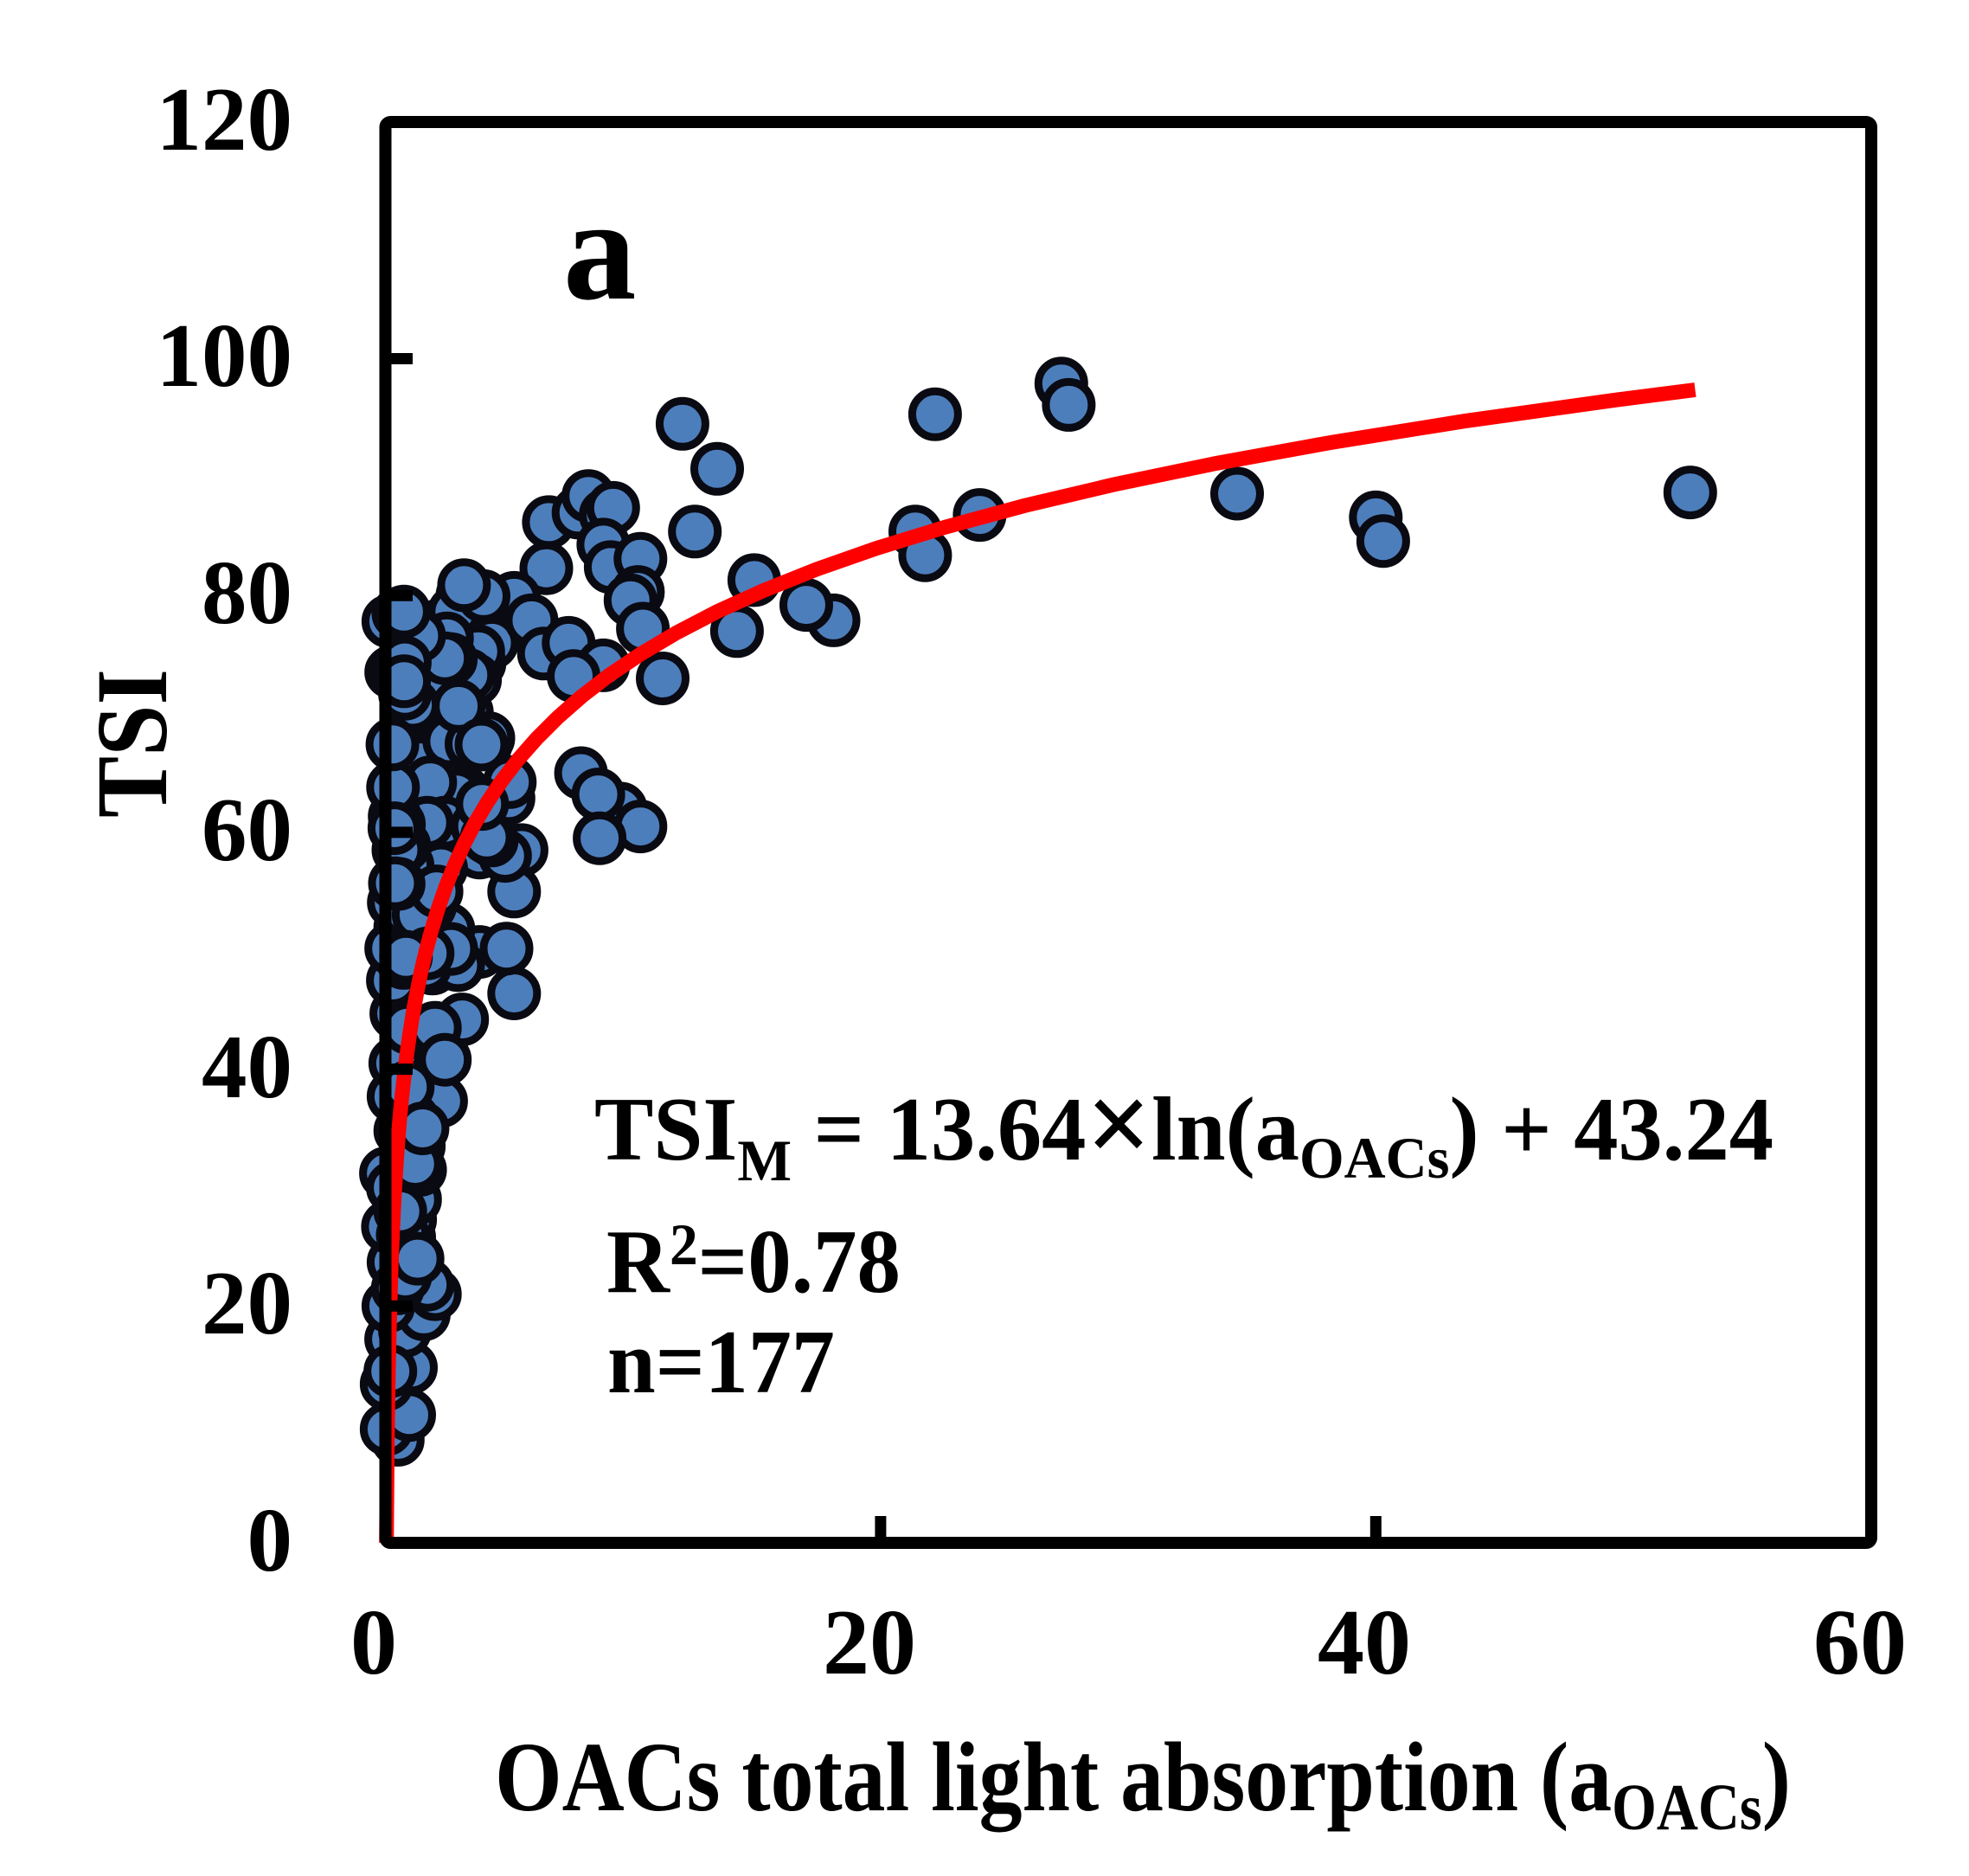  Describe the element at coordinates (225, 356) in the screenshot. I see `svg-text: 100` at that location.